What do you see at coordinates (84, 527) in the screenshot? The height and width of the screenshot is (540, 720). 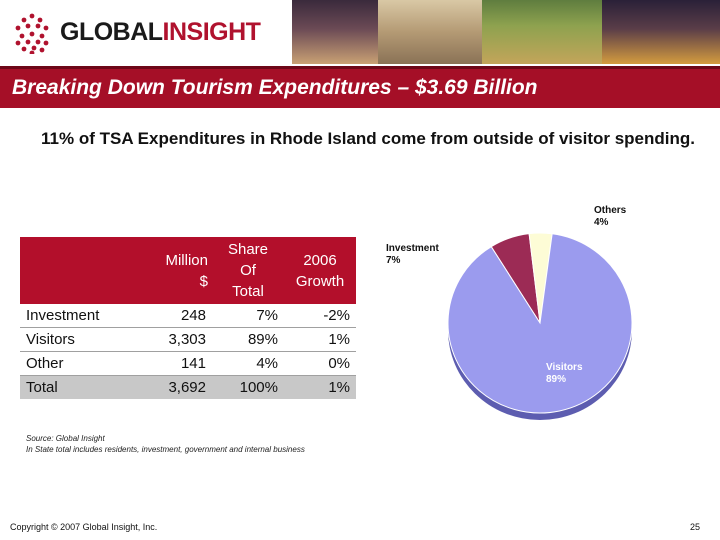 I see `copyright: Copyright © 2007 Global Insight, Inc.` at bounding box center [84, 527].